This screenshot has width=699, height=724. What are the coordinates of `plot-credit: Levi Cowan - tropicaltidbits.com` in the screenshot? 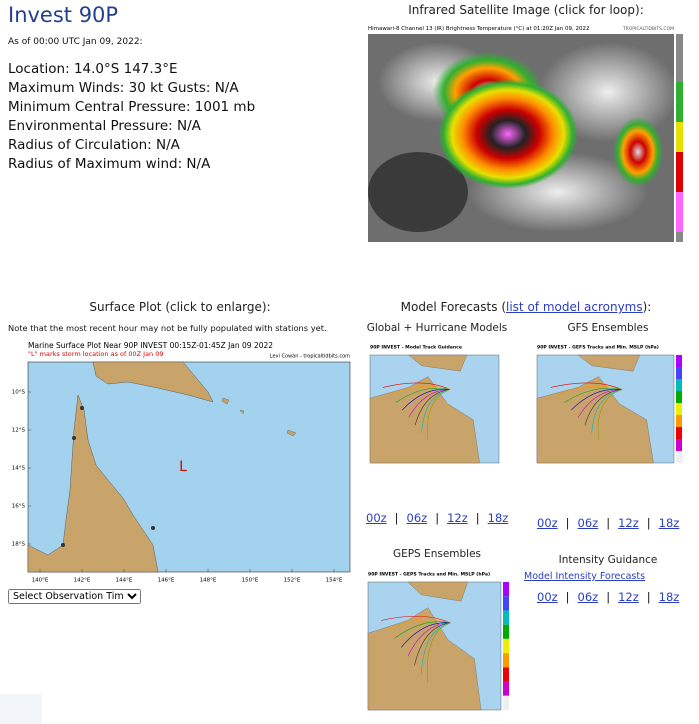 It's located at (310, 357).